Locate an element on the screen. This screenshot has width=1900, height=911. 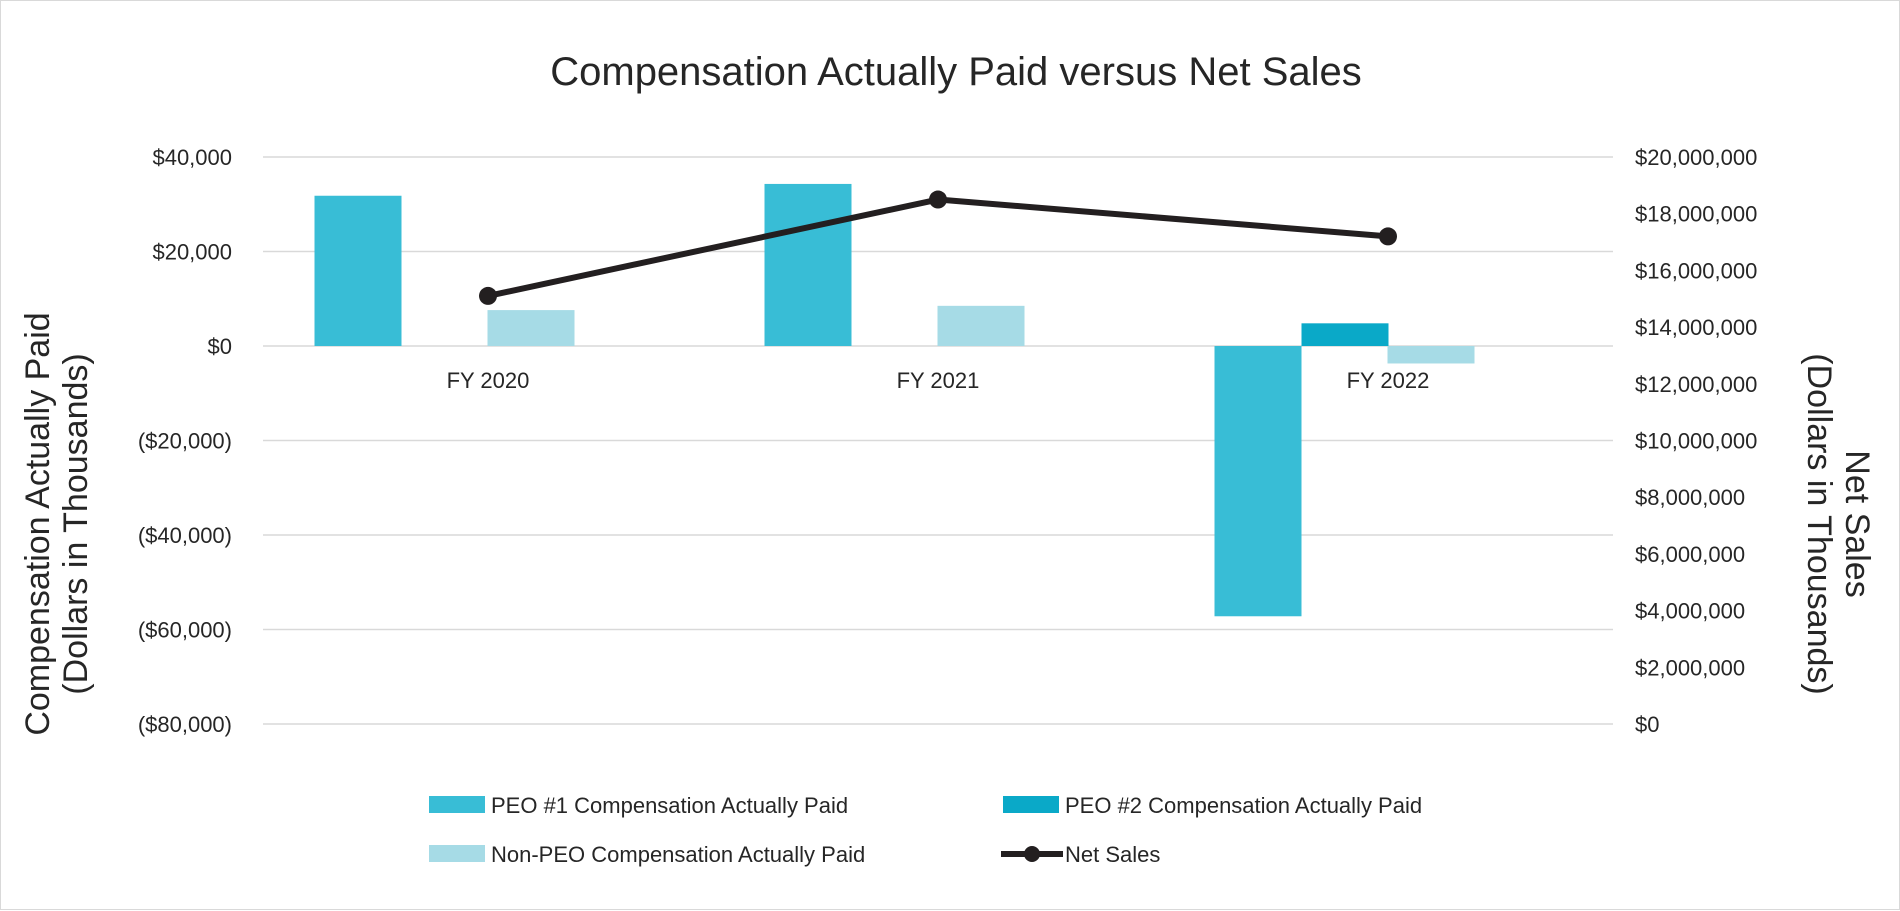
category-label: FY 2020 is located at coordinates (488, 380).